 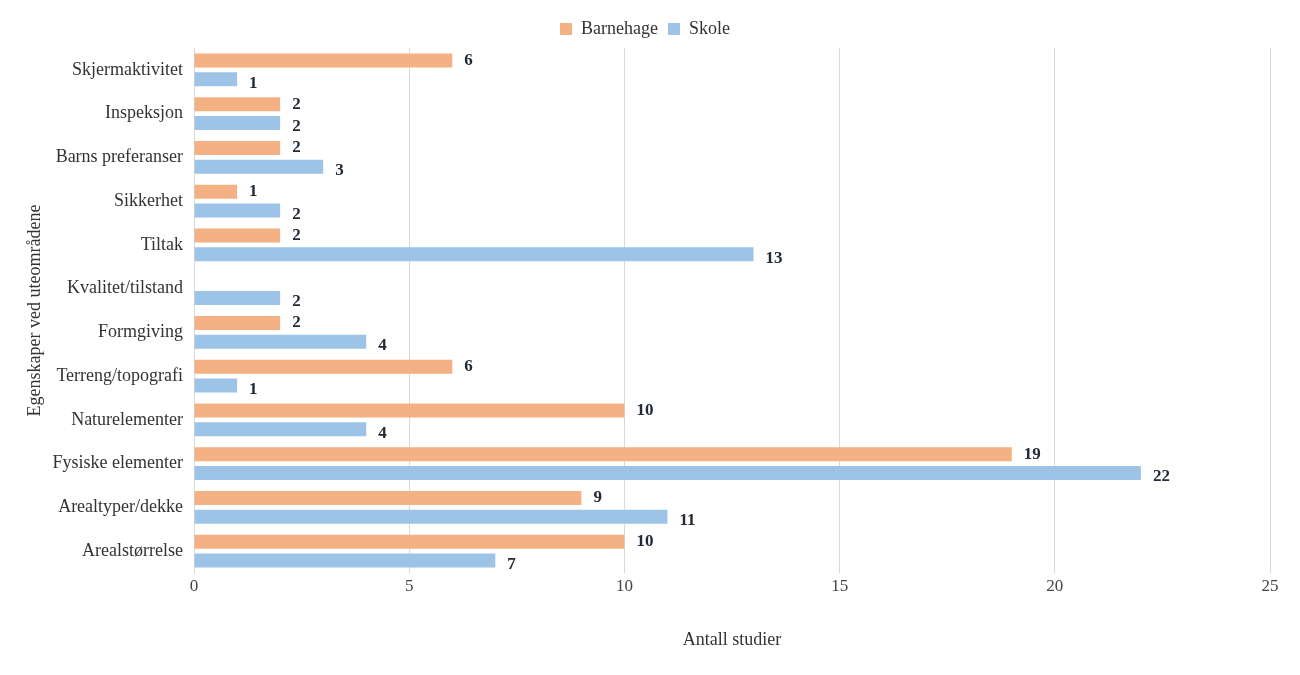 What do you see at coordinates (512, 563) in the screenshot?
I see `data-label: 7` at bounding box center [512, 563].